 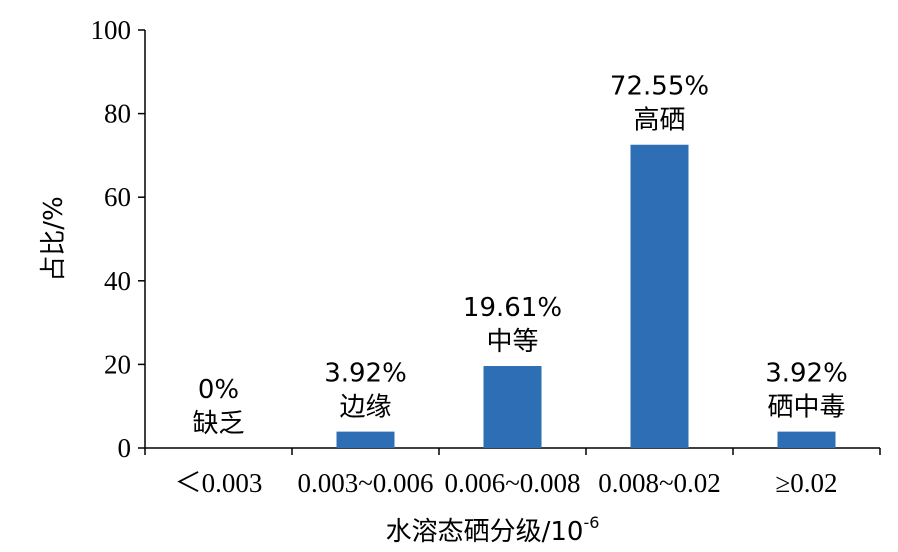 I want to click on x-axis-label-main: 水溶态硒分级/10, so click(x=485, y=532).